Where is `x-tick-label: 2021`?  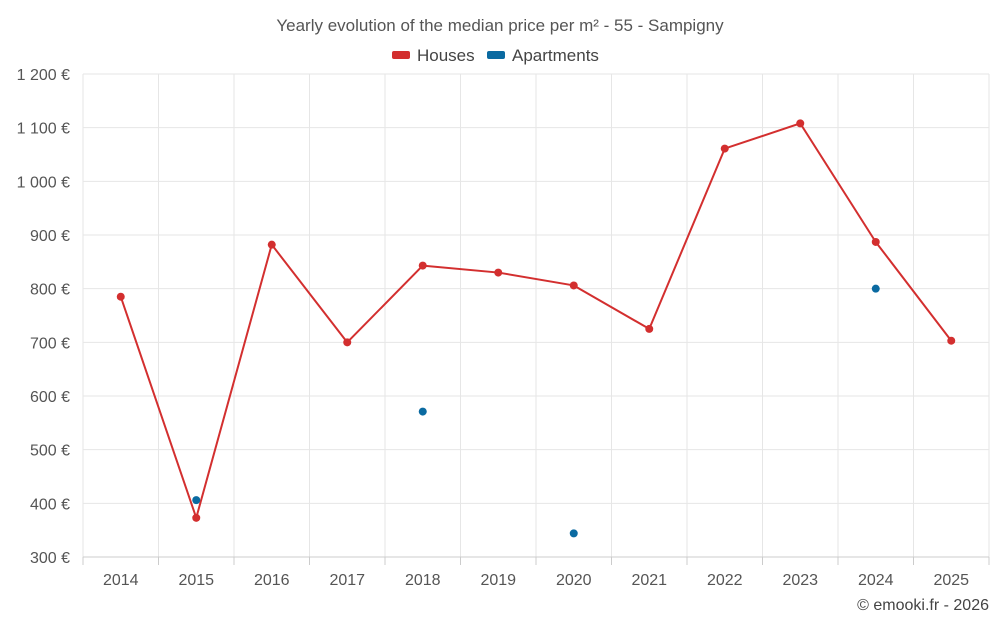 x-tick-label: 2021 is located at coordinates (649, 580).